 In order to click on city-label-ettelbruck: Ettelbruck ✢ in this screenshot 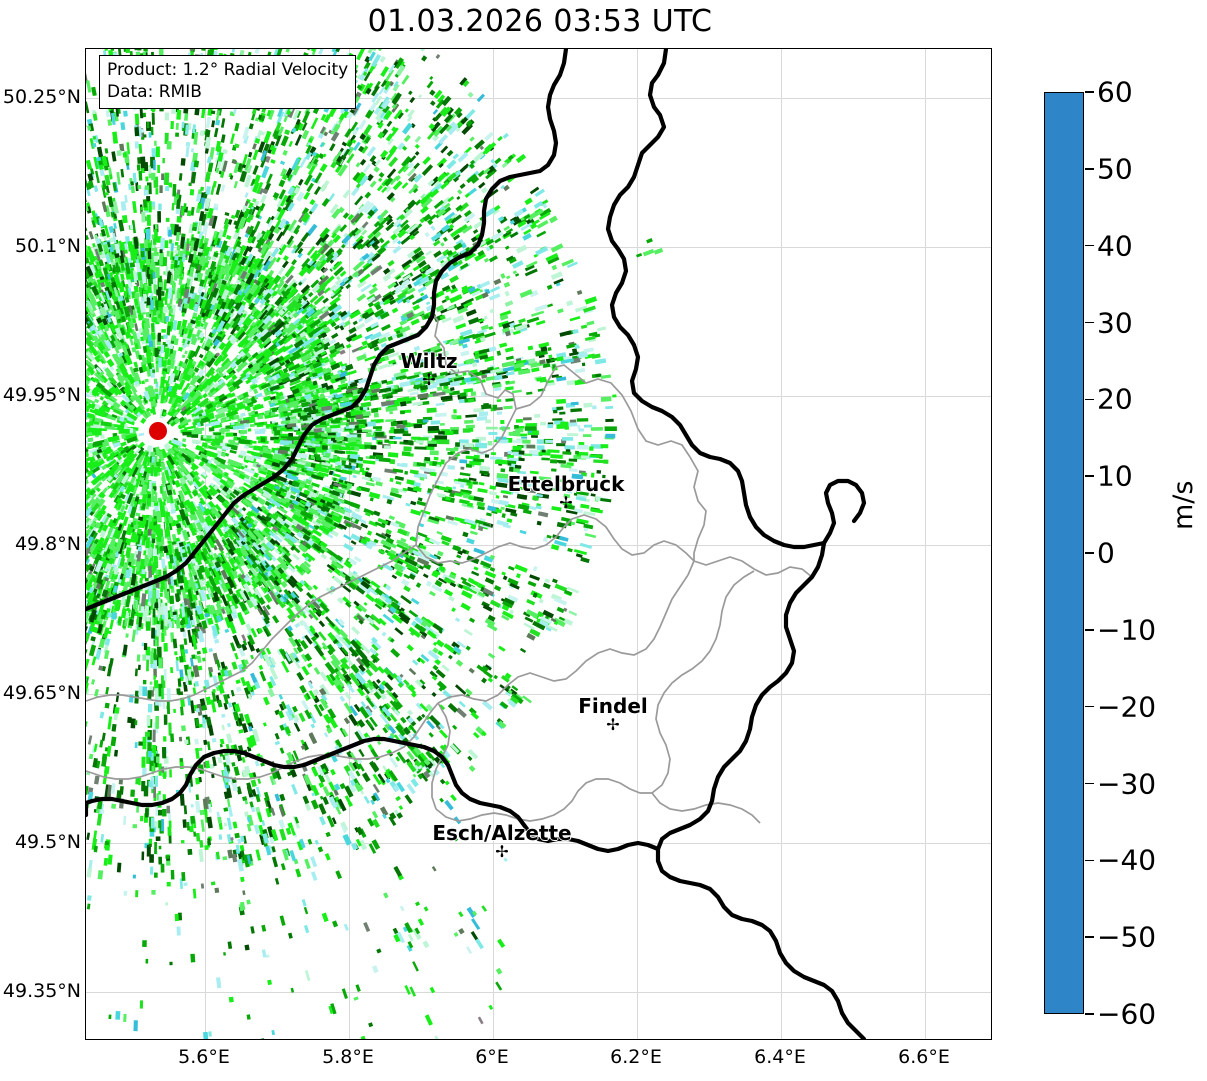, I will do `click(566, 492)`.